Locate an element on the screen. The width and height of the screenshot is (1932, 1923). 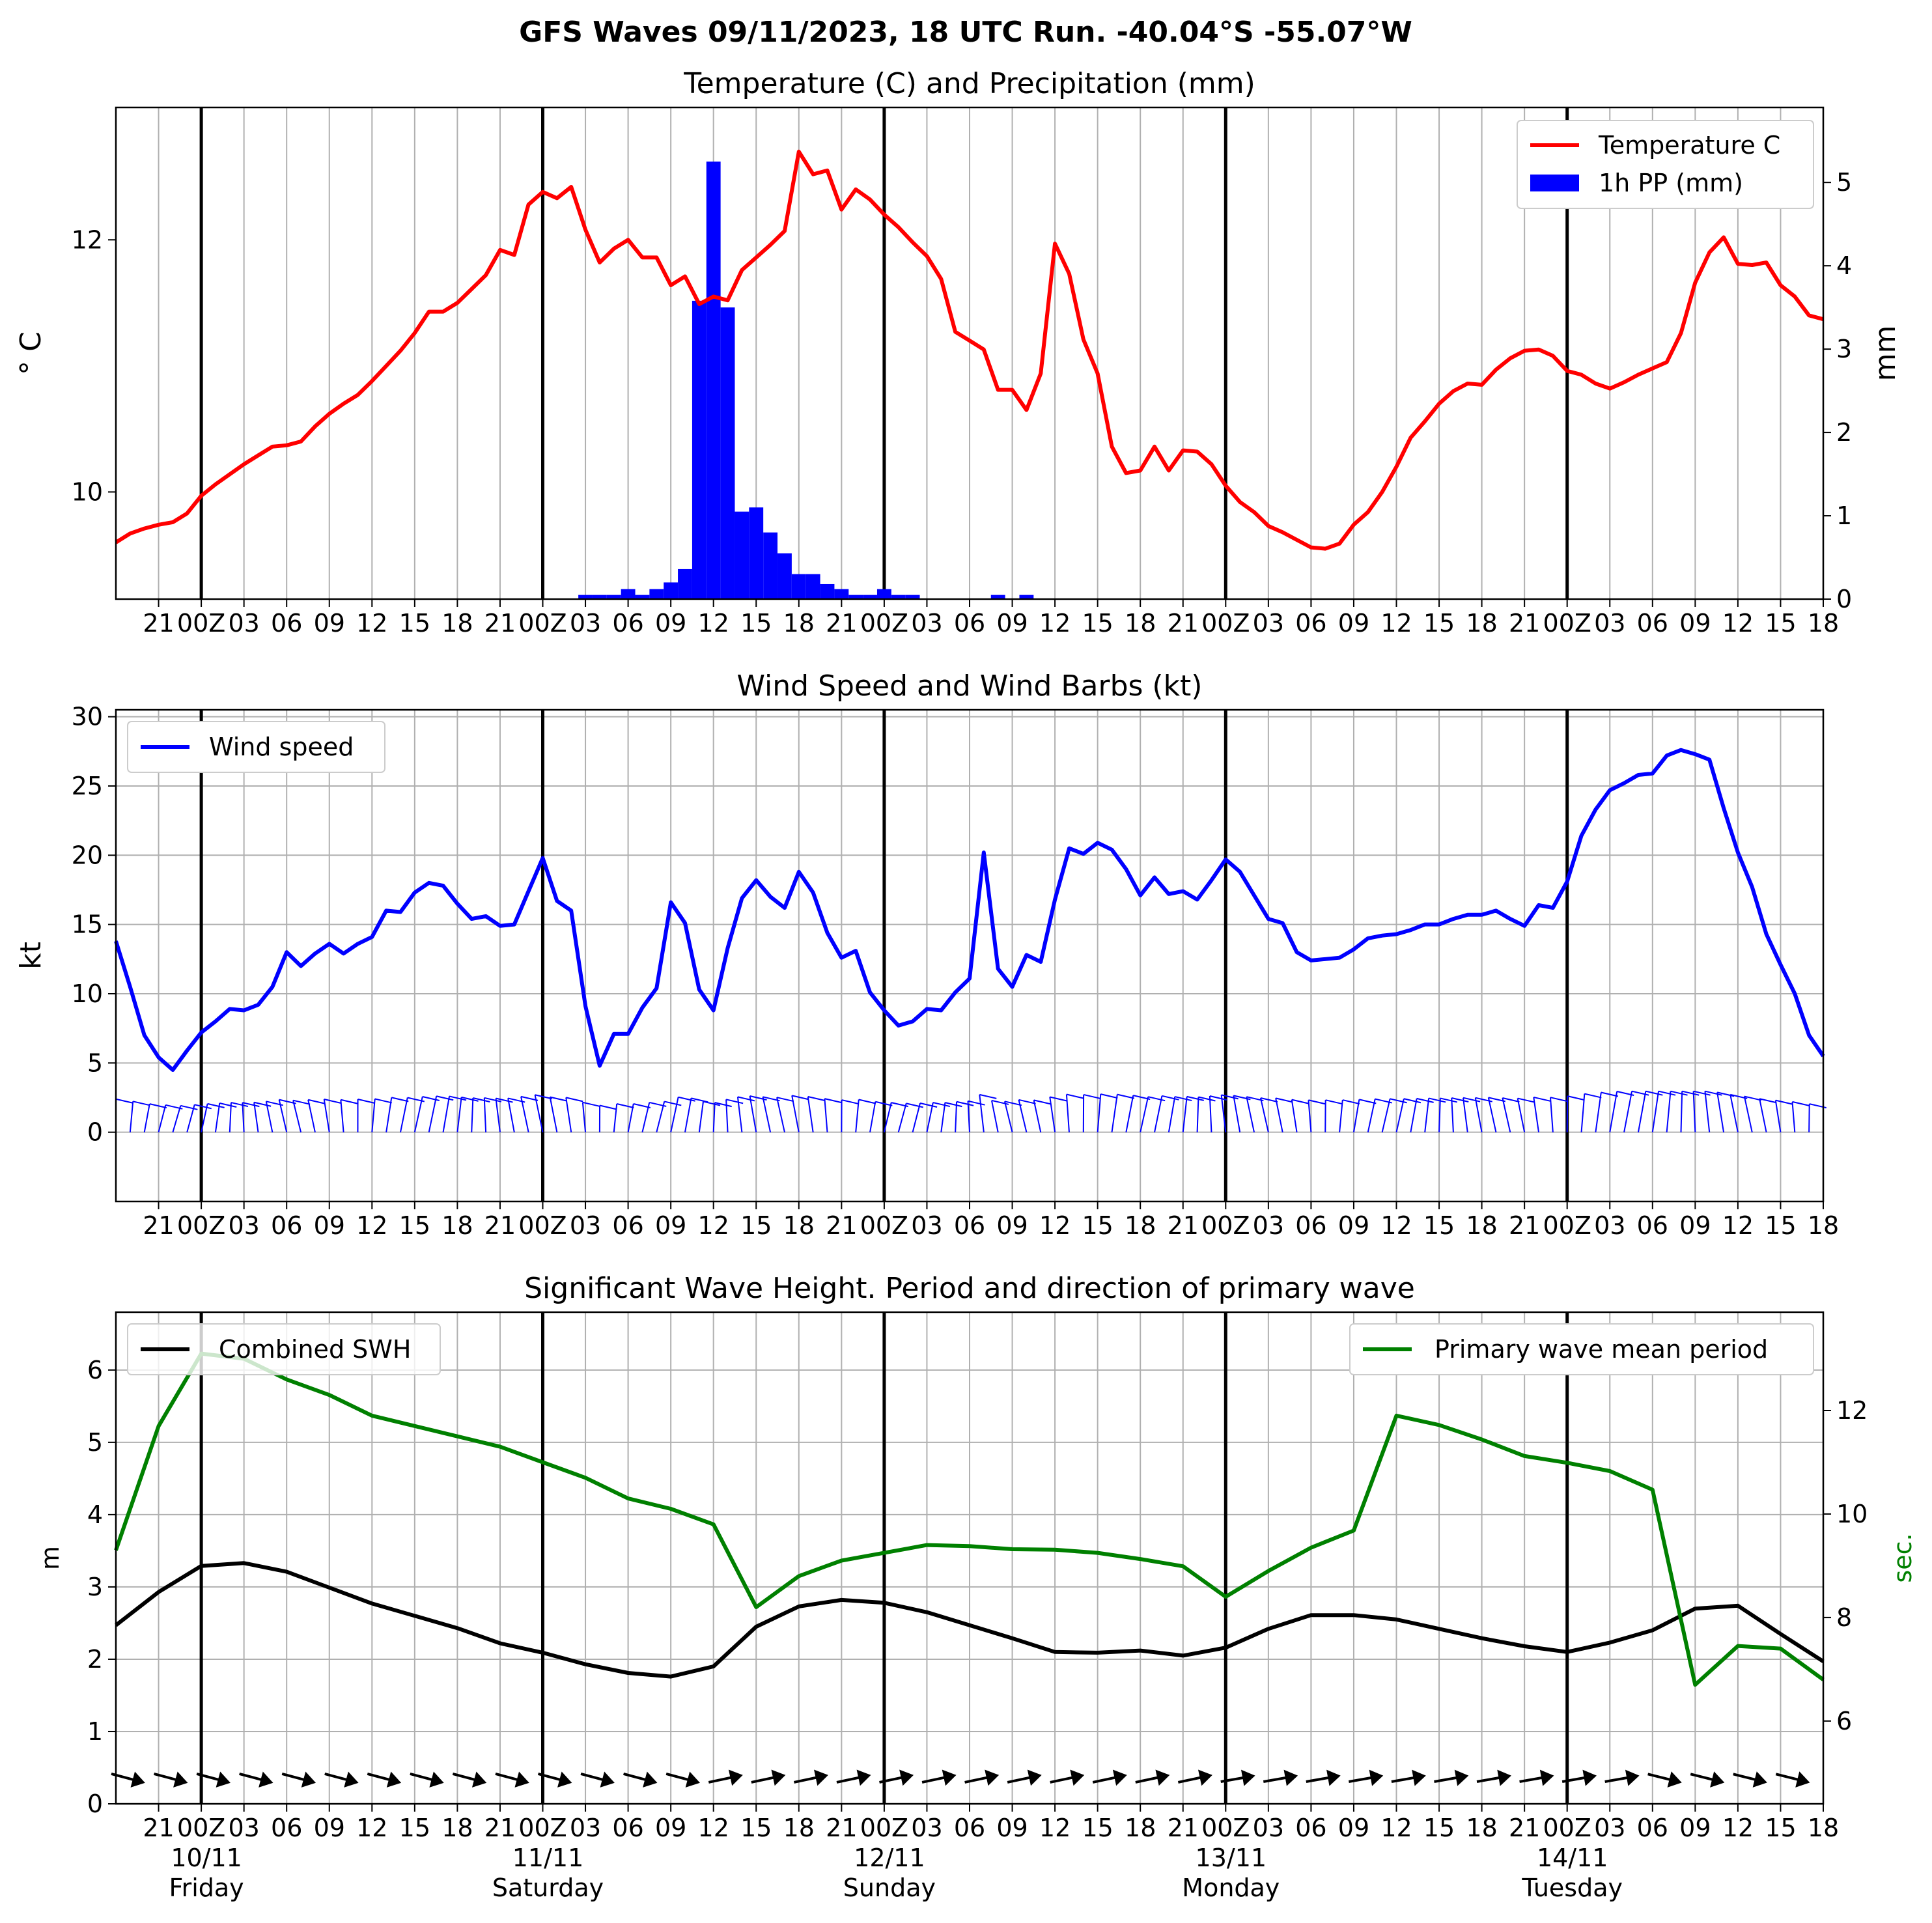
y2-tick-label: 2 is located at coordinates (1844, 433).